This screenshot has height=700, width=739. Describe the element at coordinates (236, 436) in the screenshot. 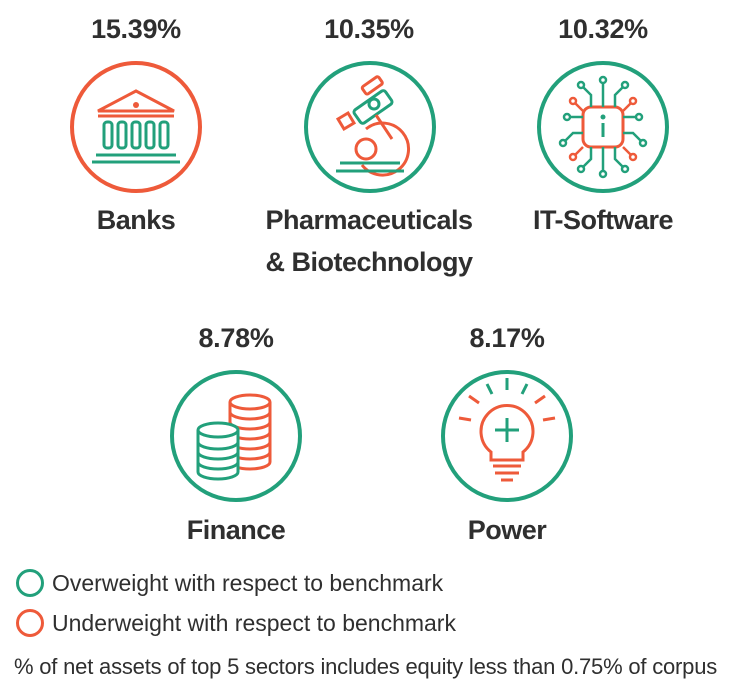

I see `coins-icon` at that location.